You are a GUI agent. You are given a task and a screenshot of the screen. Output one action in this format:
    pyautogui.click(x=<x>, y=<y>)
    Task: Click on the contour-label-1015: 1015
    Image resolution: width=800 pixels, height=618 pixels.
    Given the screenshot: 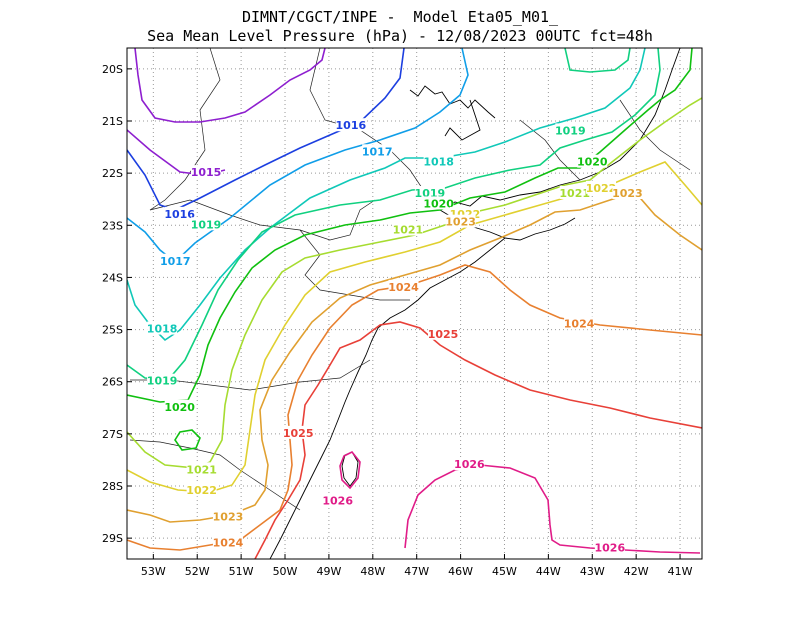 What is the action you would take?
    pyautogui.click(x=206, y=172)
    